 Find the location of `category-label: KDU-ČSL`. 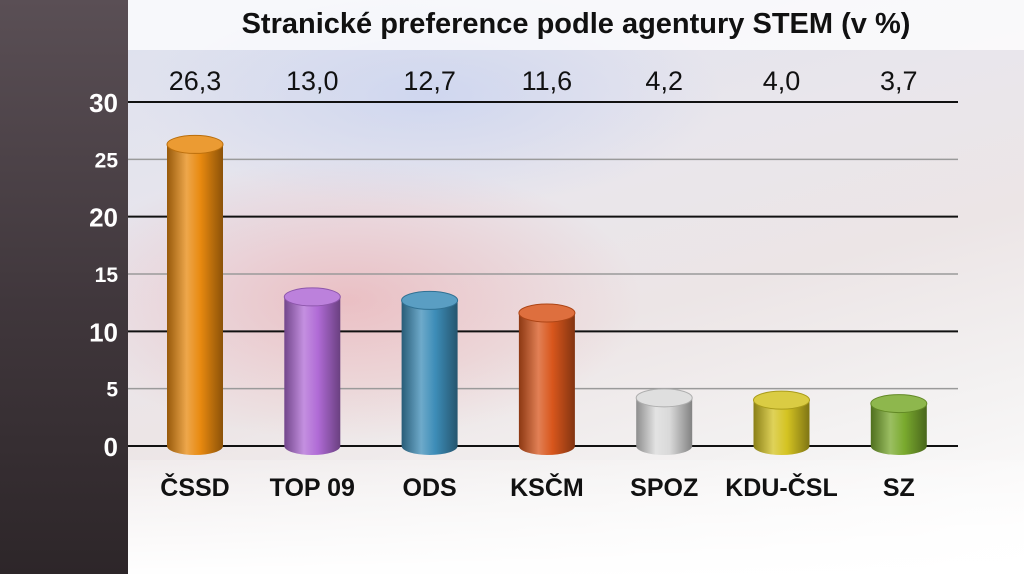

category-label: KDU-ČSL is located at coordinates (781, 487).